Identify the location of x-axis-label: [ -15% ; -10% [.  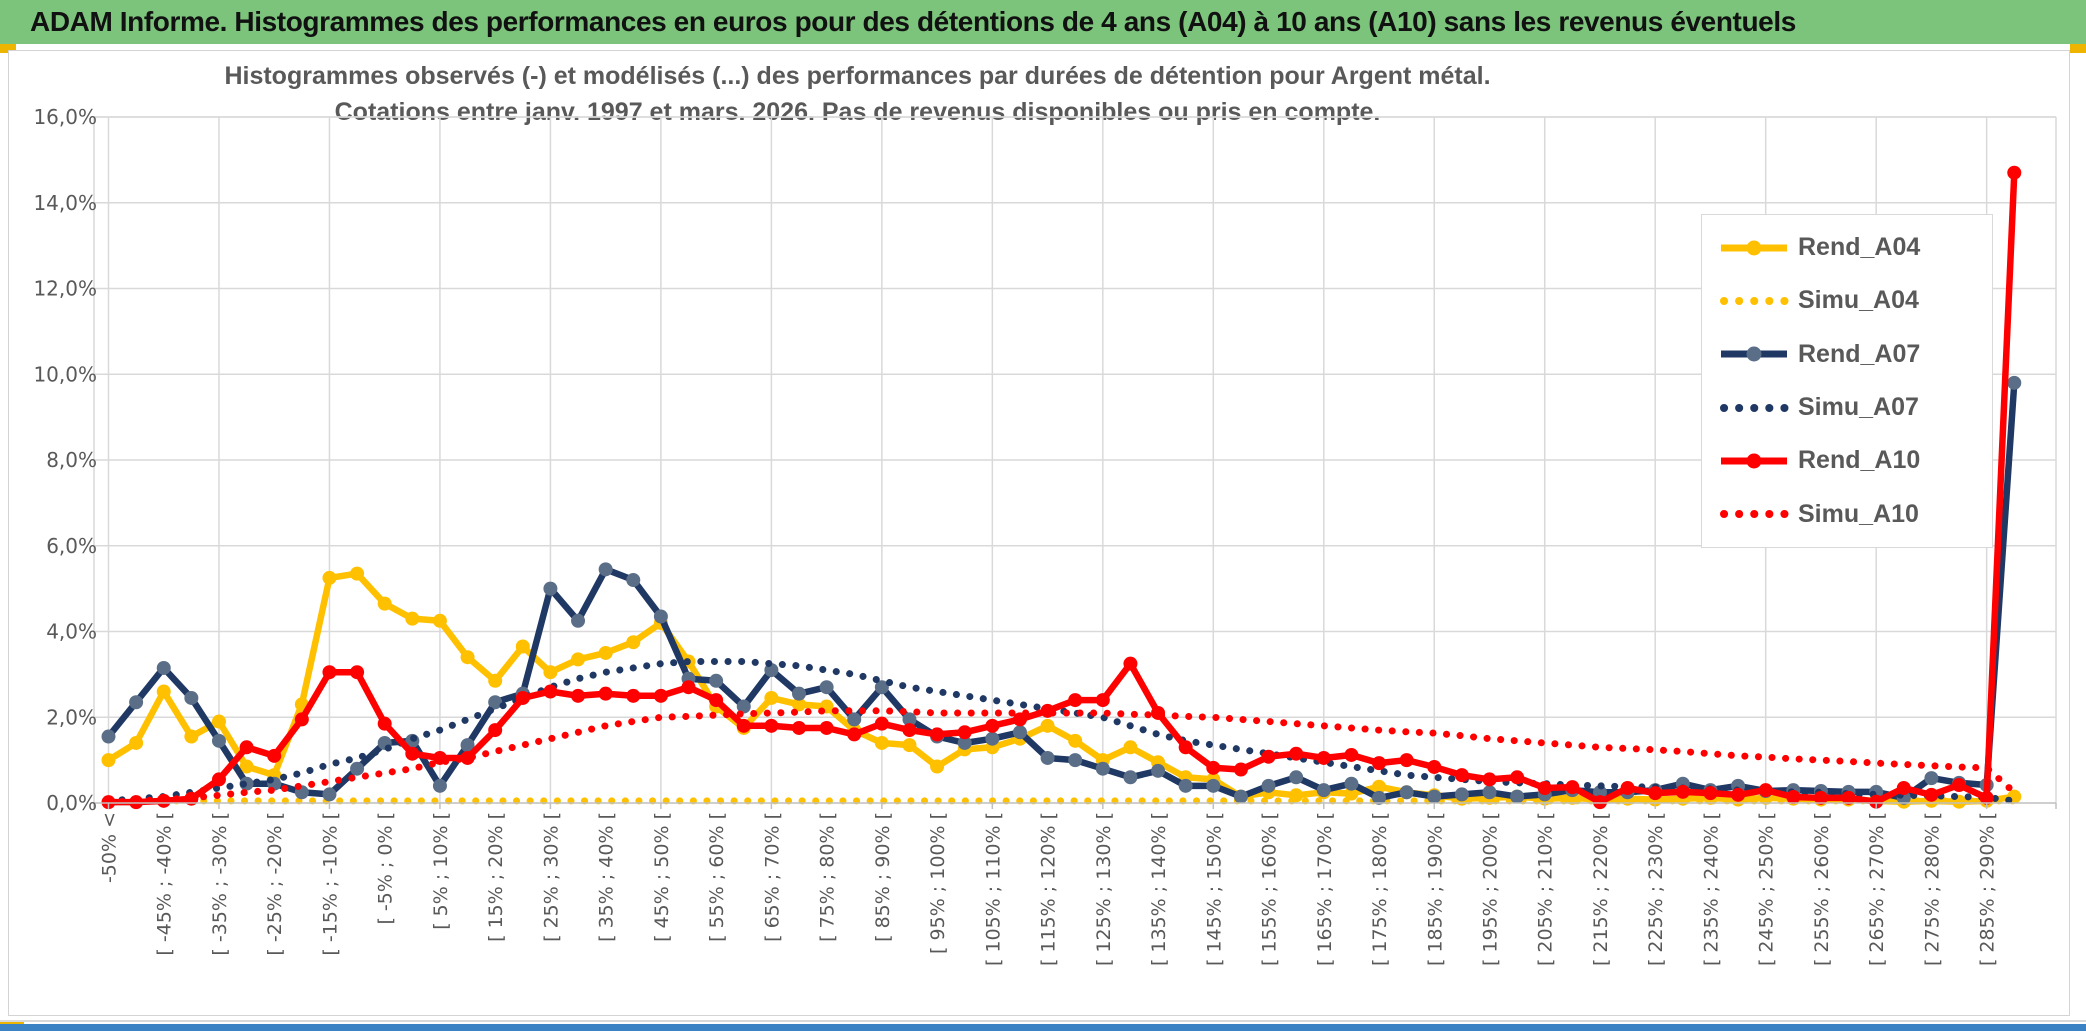
(331, 884).